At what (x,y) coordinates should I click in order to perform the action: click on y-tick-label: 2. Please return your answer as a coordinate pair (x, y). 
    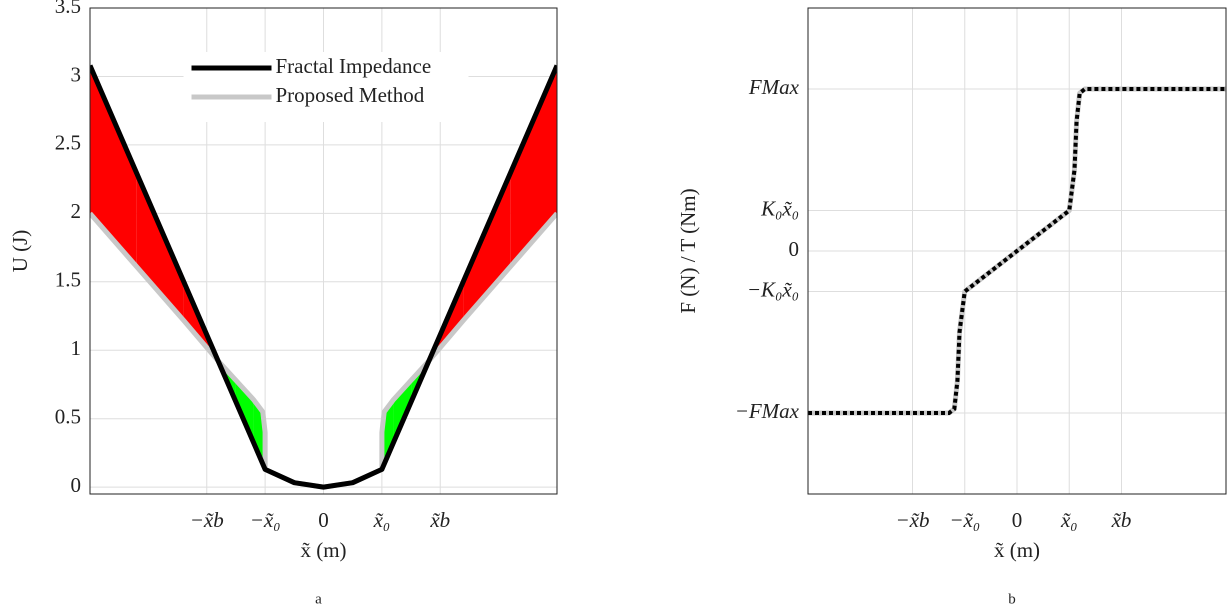
    Looking at the image, I should click on (76, 211).